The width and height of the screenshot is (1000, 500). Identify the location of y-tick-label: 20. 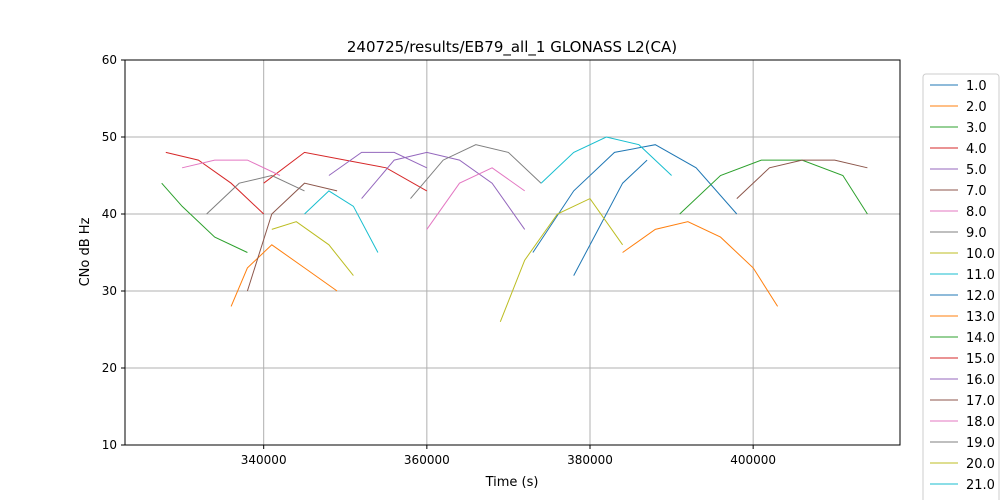
(109, 368).